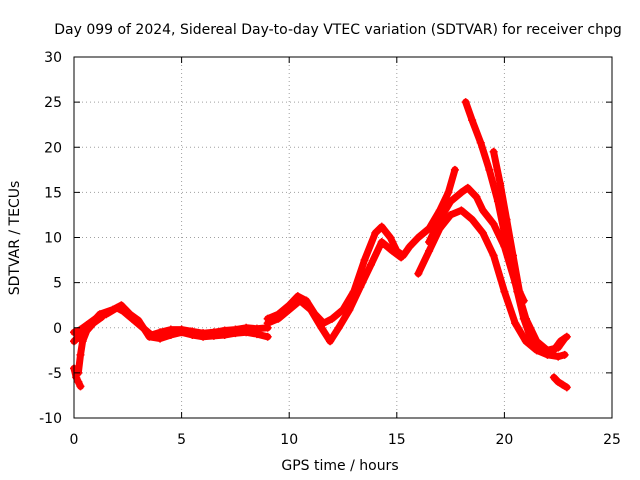  Describe the element at coordinates (504, 440) in the screenshot. I see `x-tick-label: 20` at that location.